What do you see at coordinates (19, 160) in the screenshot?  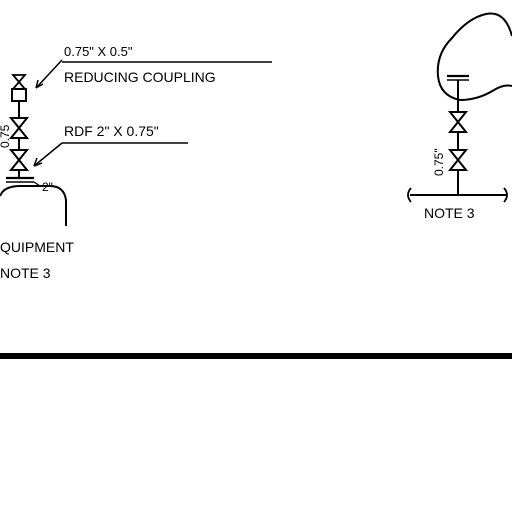 I see `gate-valve-lower` at bounding box center [19, 160].